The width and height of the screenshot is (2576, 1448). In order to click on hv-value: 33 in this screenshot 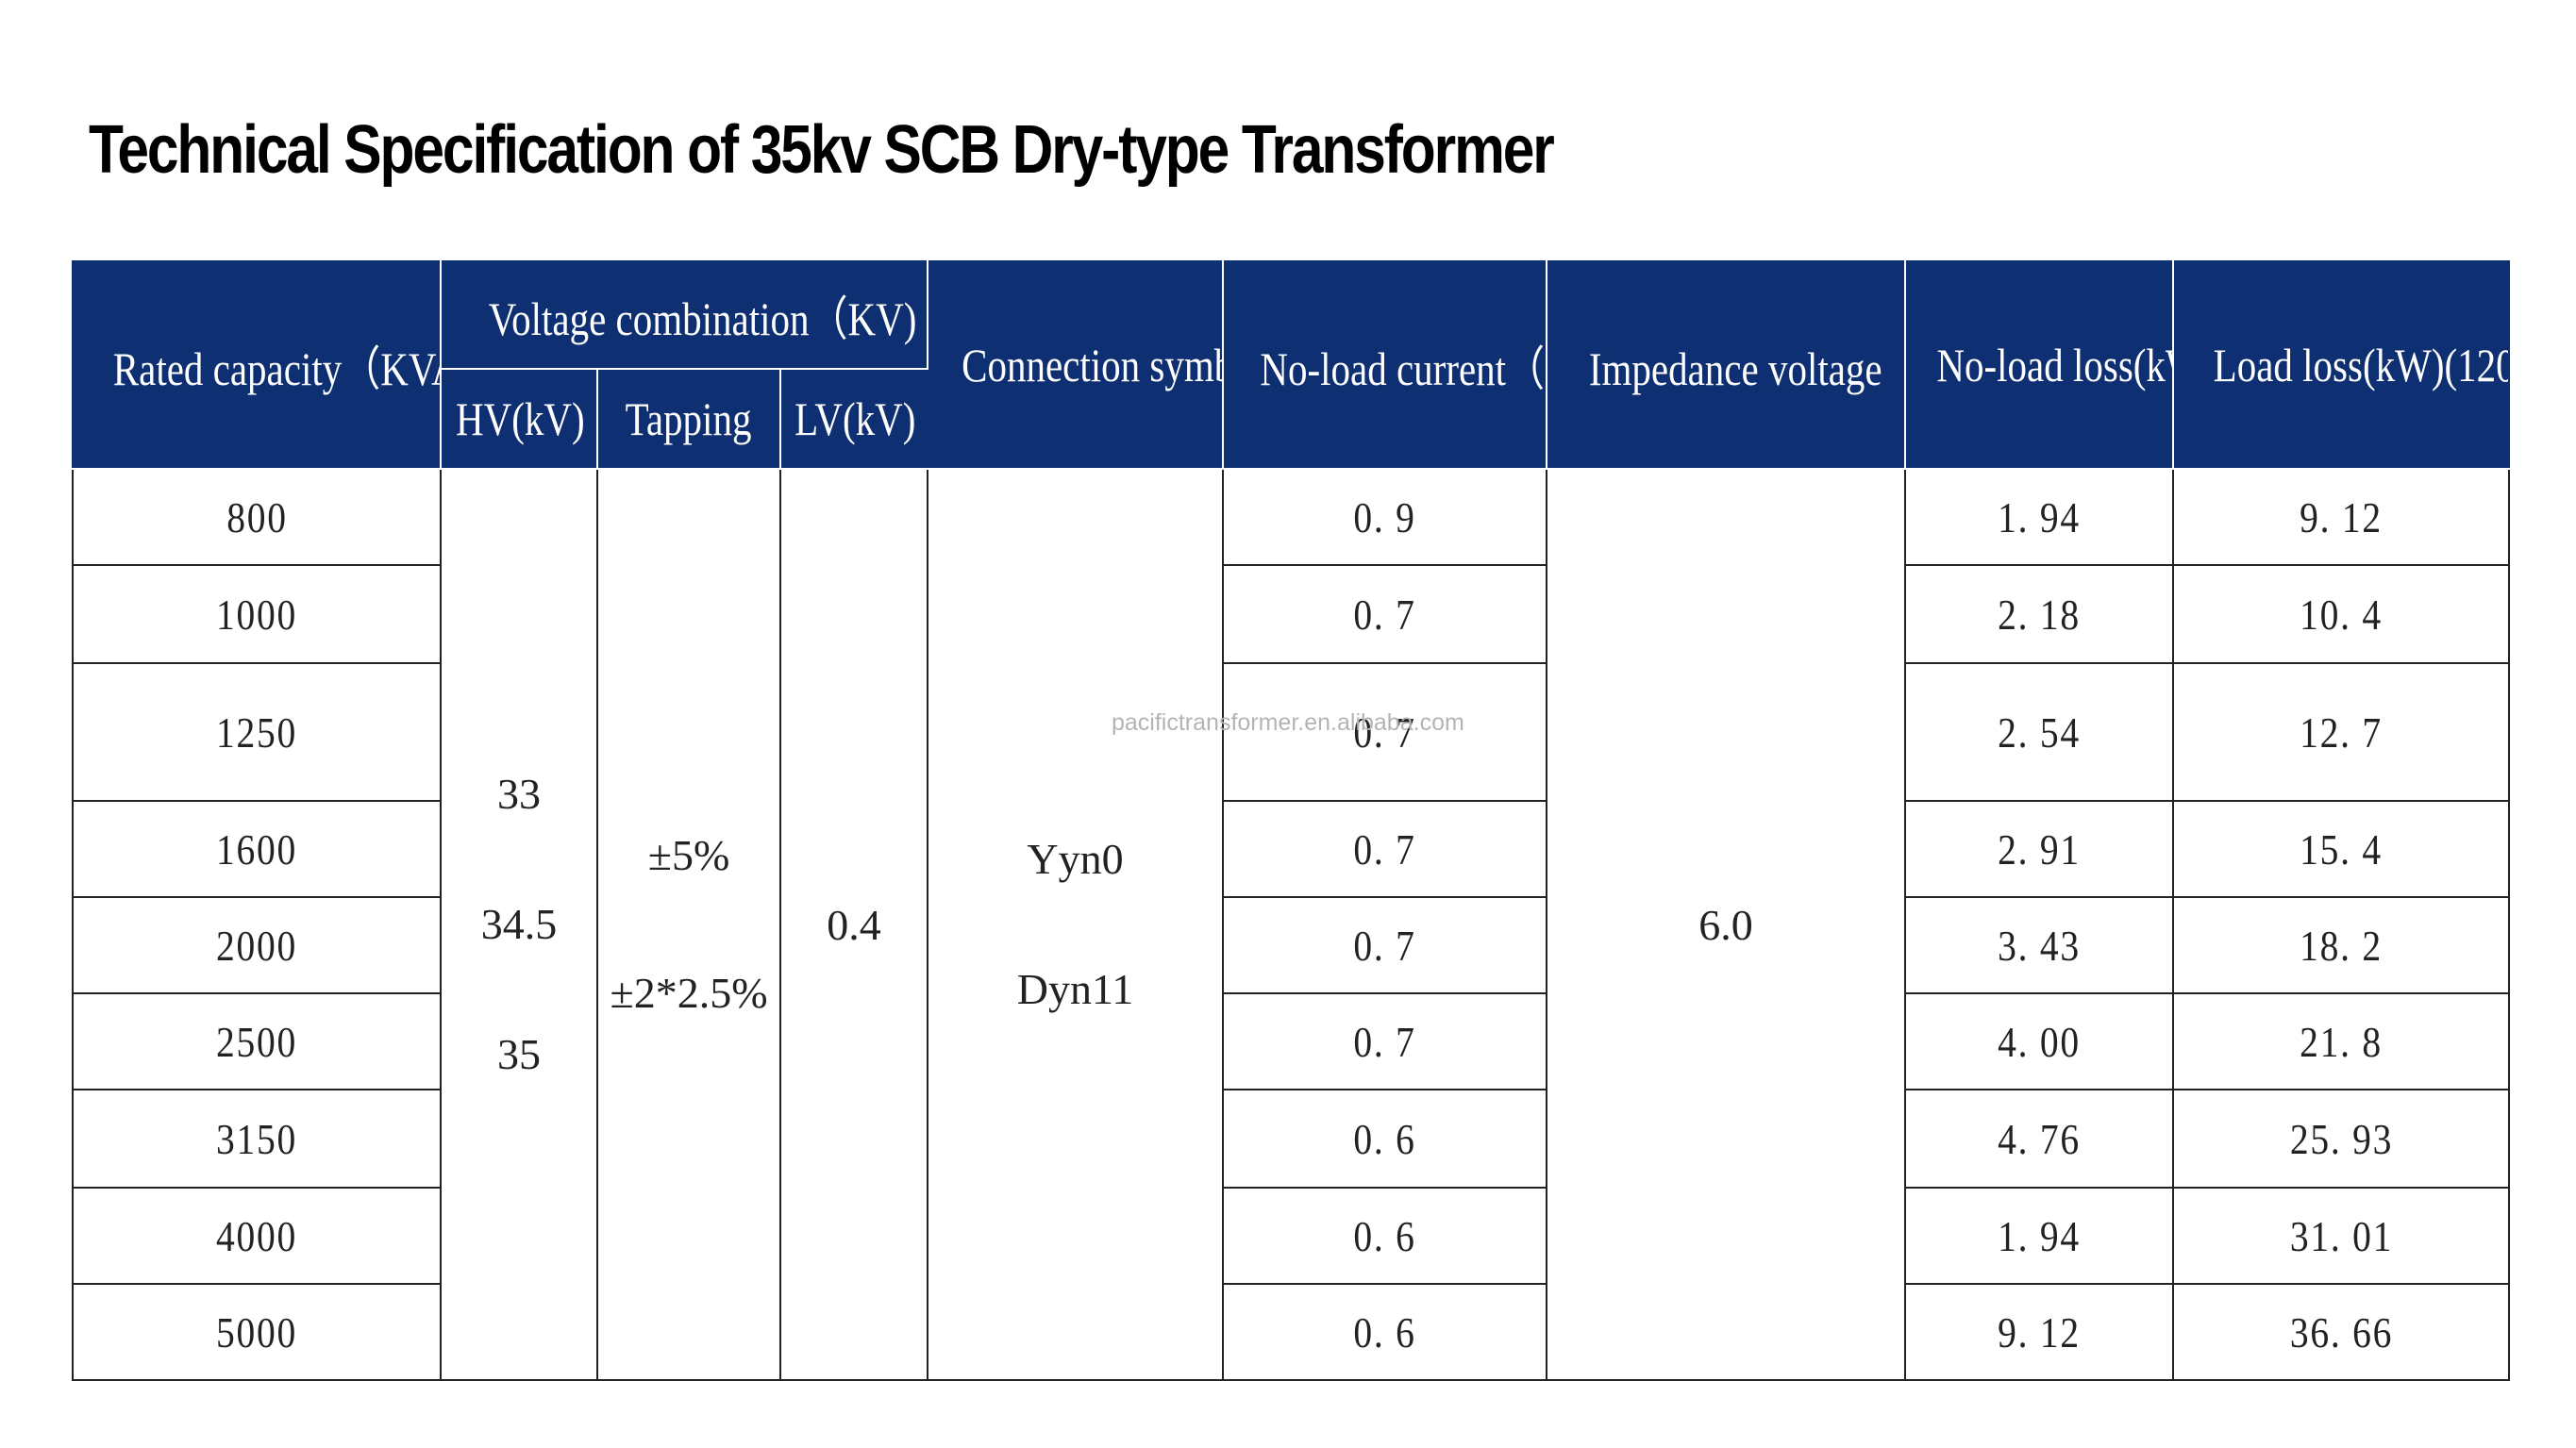, I will do `click(519, 794)`.